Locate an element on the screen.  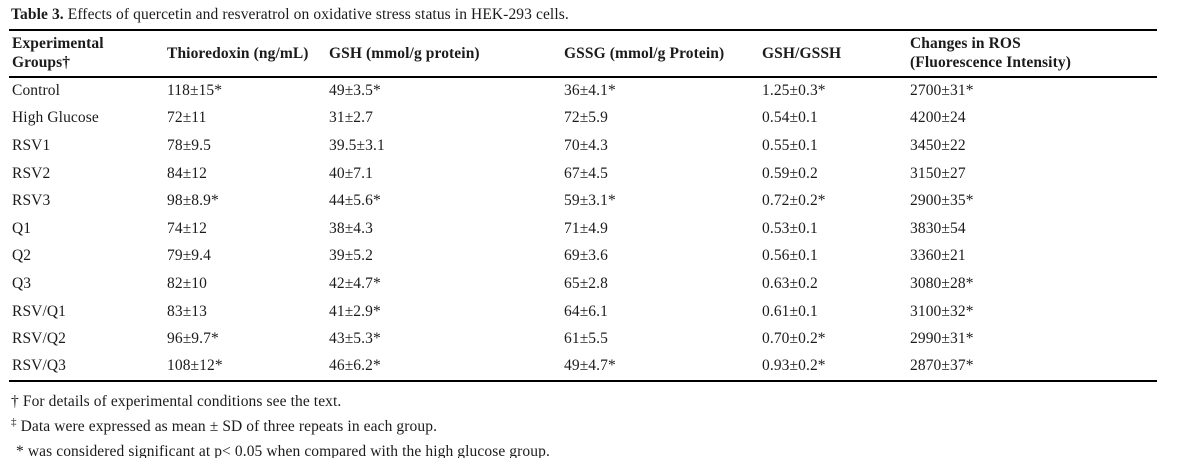
value-cell: 39.5±3.1 is located at coordinates (357, 145).